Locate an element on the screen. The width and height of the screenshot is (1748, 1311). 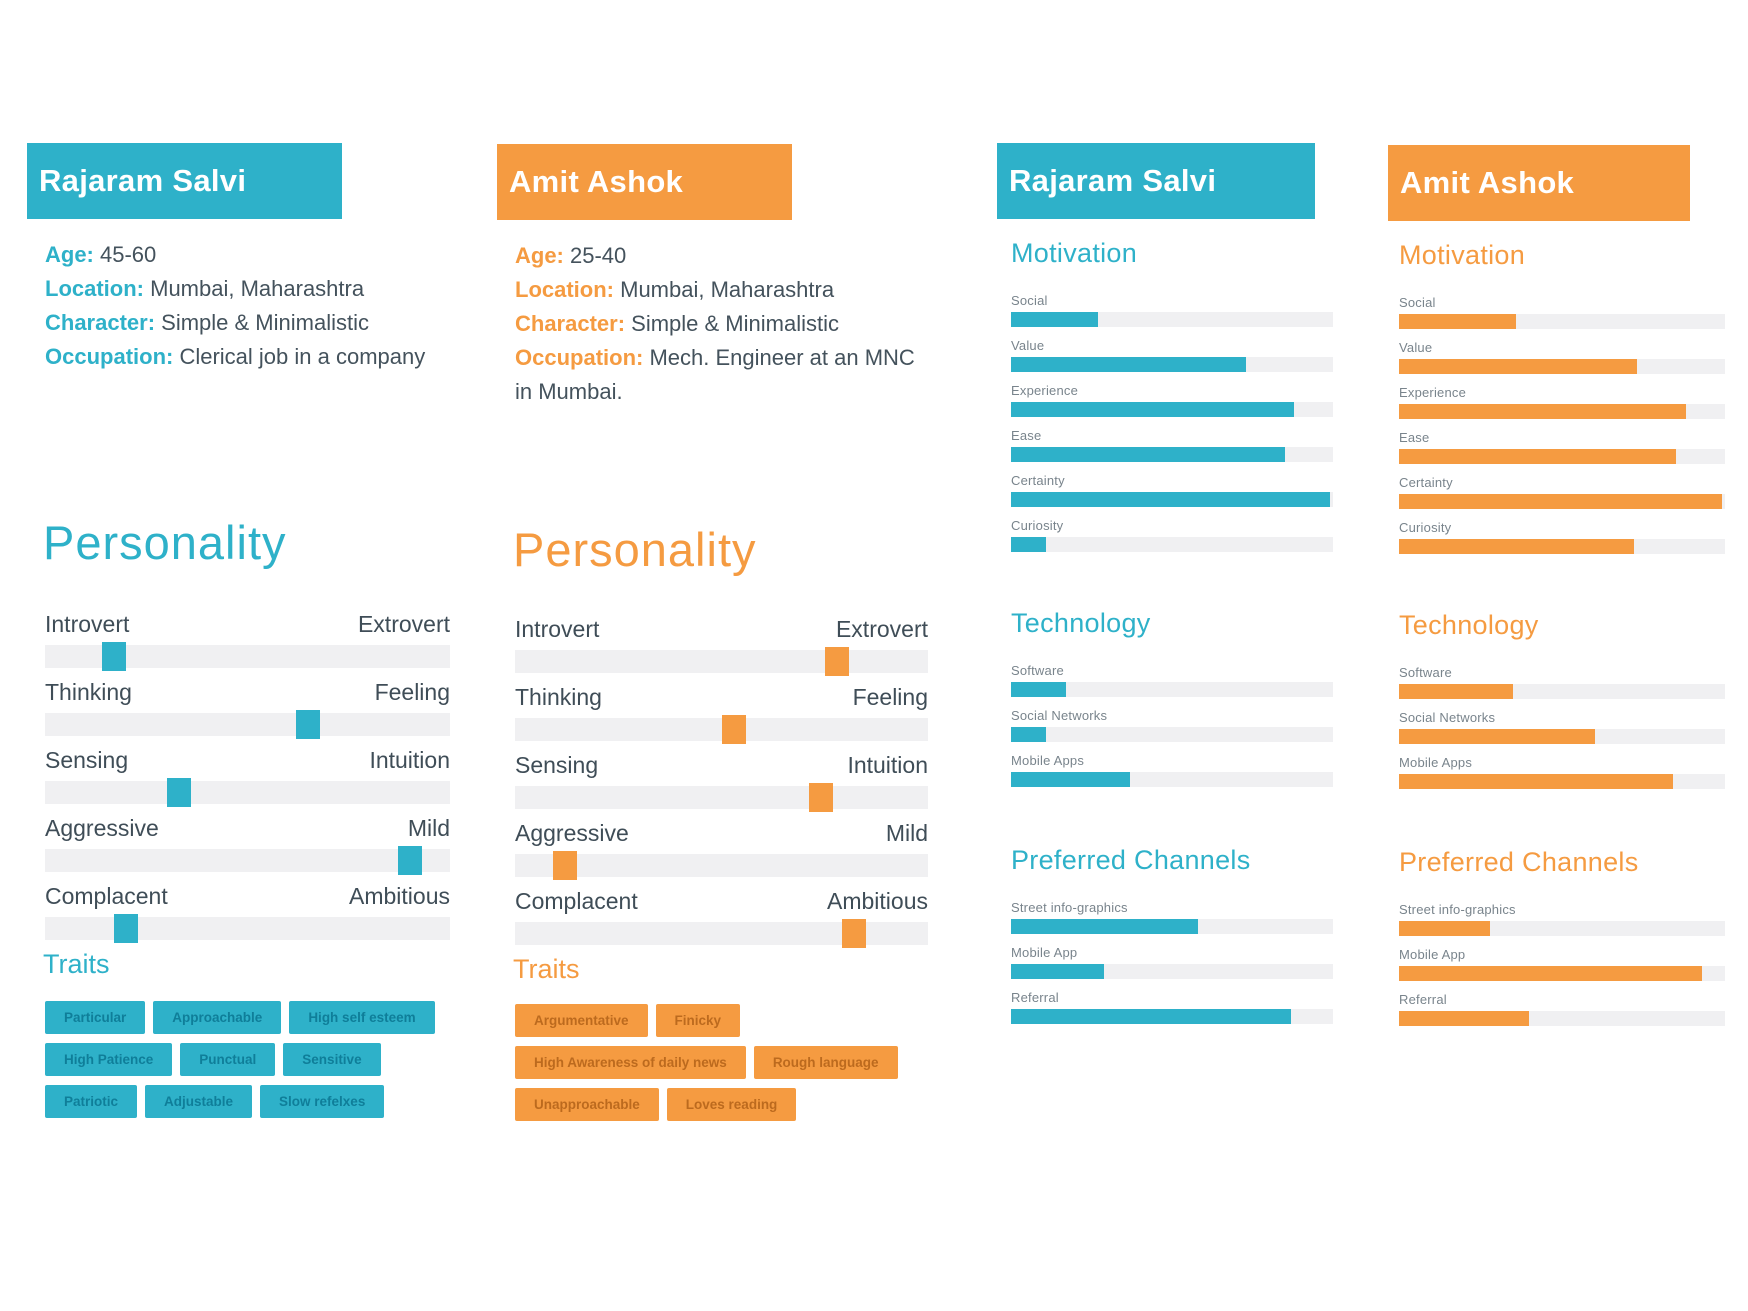
personality-slider: Sensing Intuition is located at coordinates (247, 781).